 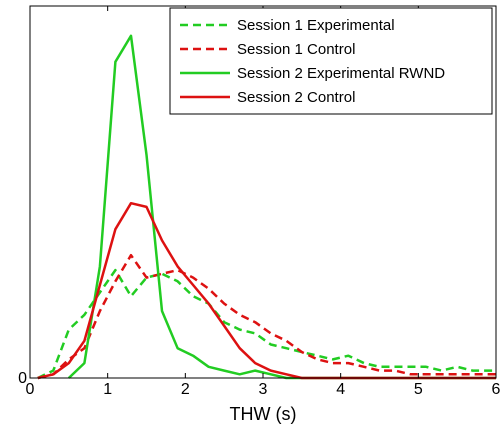 What do you see at coordinates (107, 389) in the screenshot?
I see `x-tick-label: 1` at bounding box center [107, 389].